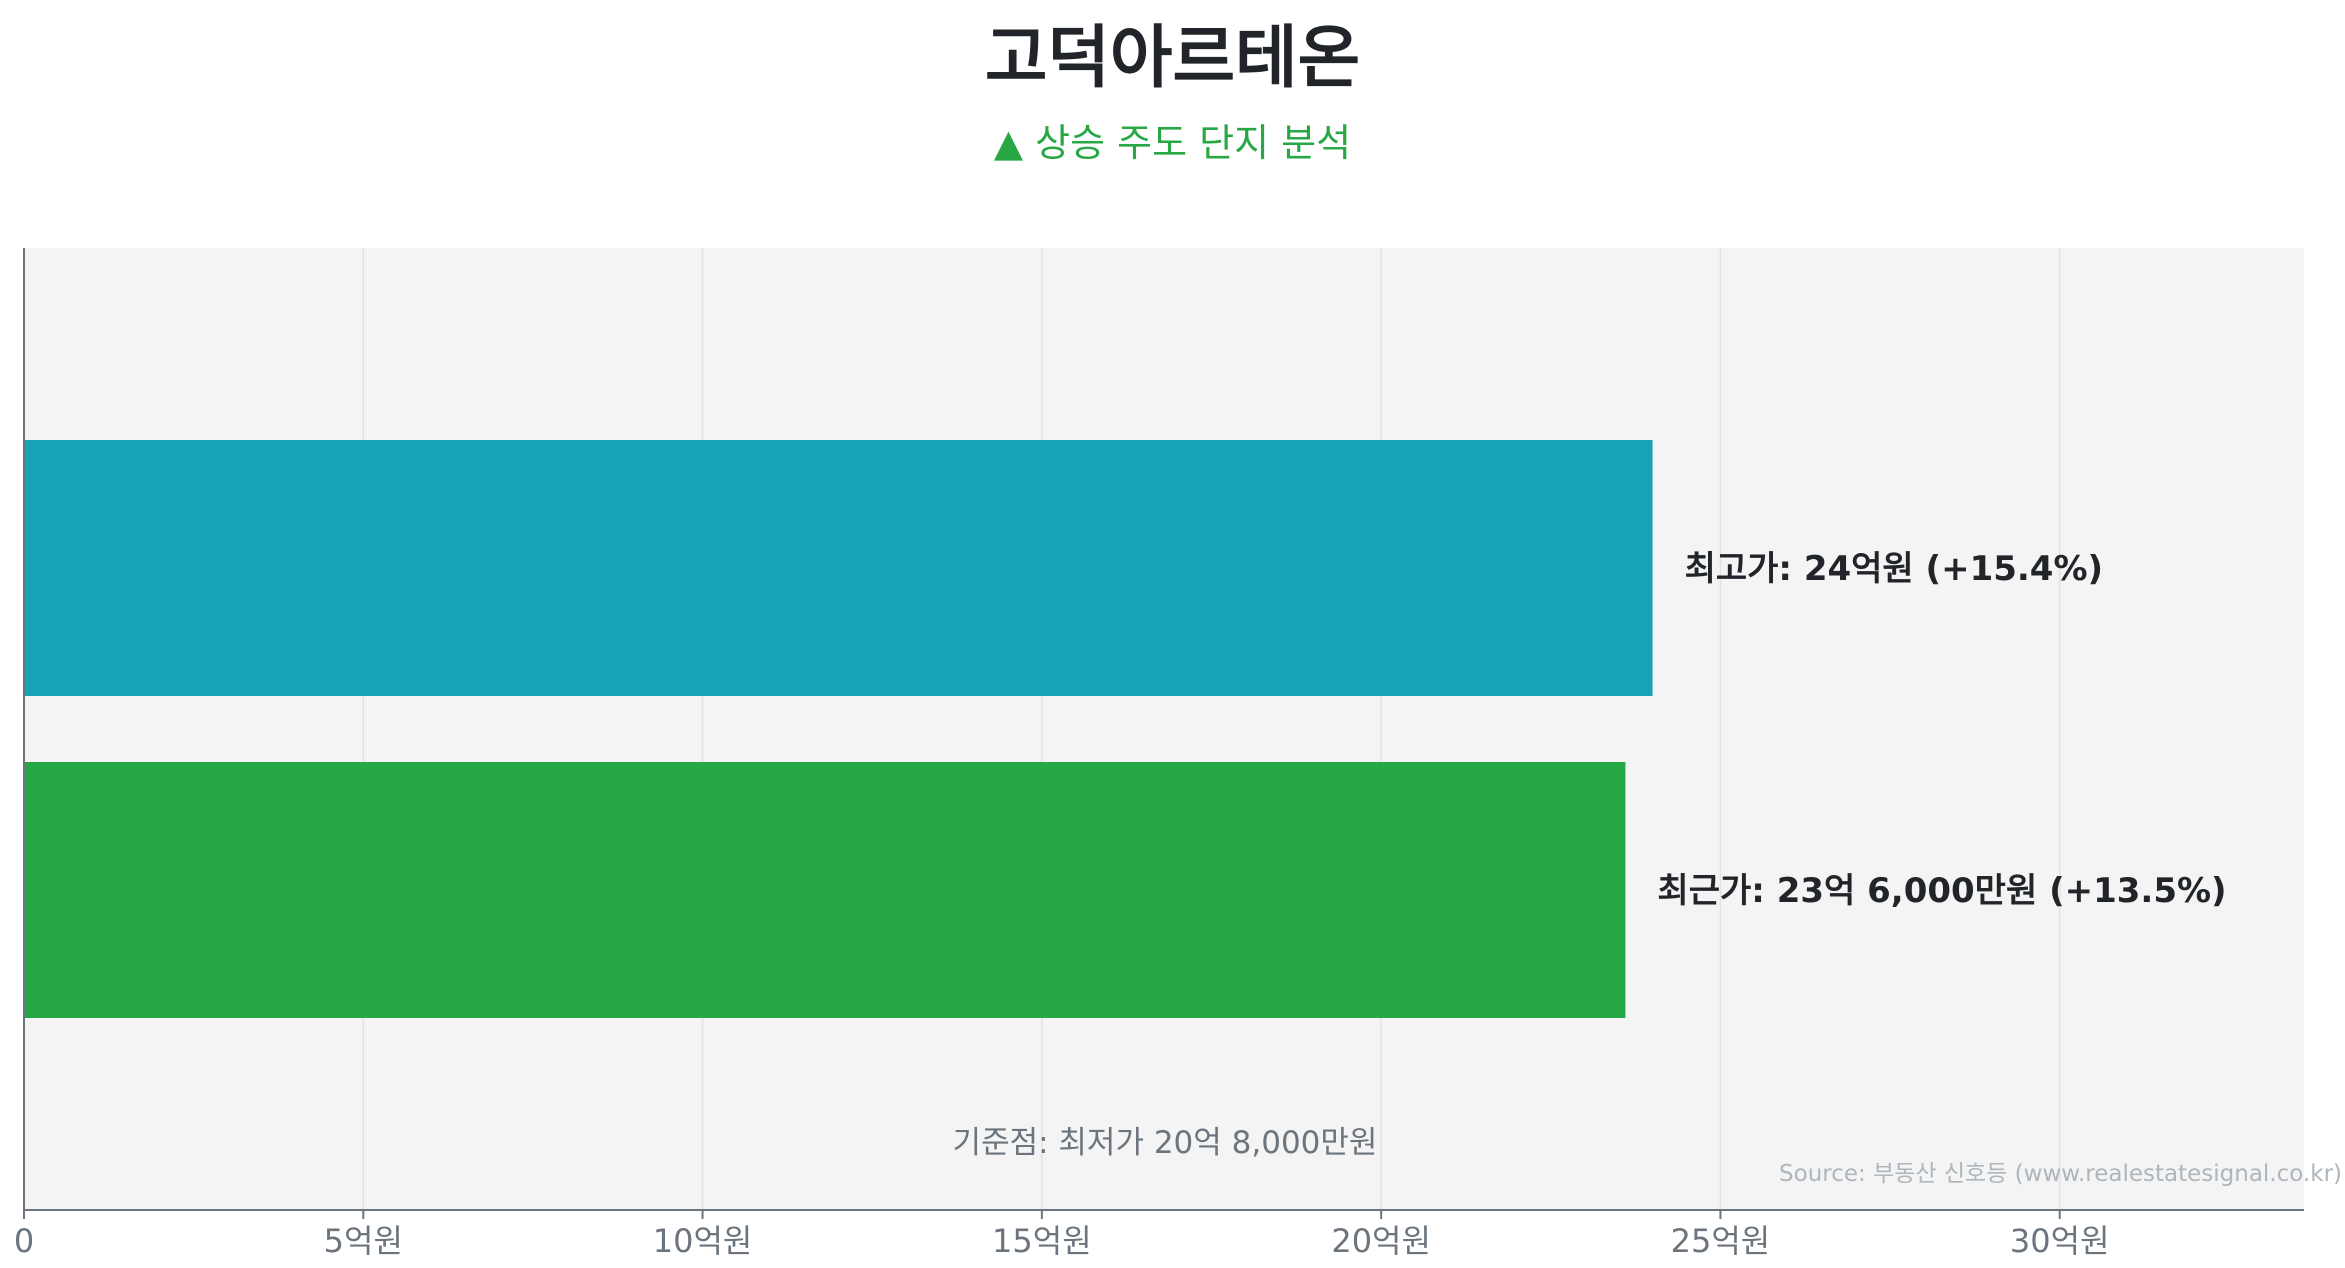 The image size is (2345, 1268). What do you see at coordinates (1721, 1241) in the screenshot?
I see `x-tick-label: 25억원` at bounding box center [1721, 1241].